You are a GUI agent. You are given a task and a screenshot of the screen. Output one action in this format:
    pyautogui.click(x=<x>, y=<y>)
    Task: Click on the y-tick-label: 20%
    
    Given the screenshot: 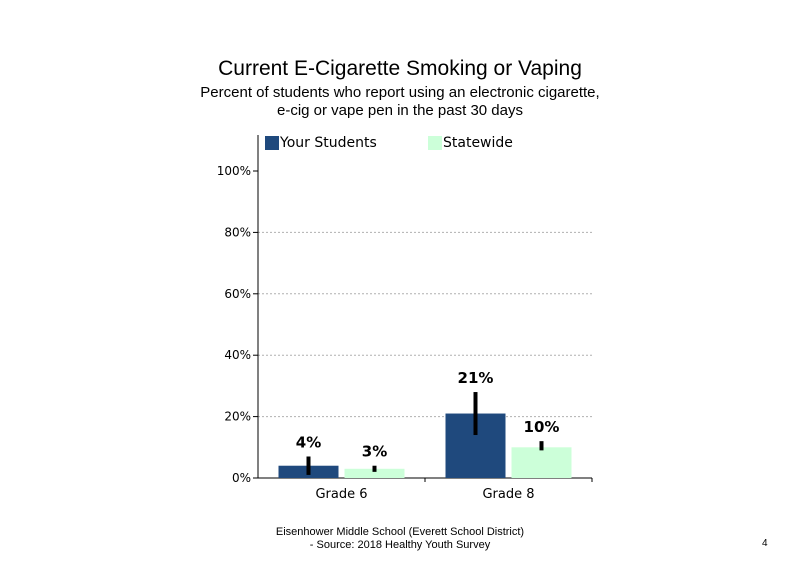 What is the action you would take?
    pyautogui.click(x=237, y=417)
    